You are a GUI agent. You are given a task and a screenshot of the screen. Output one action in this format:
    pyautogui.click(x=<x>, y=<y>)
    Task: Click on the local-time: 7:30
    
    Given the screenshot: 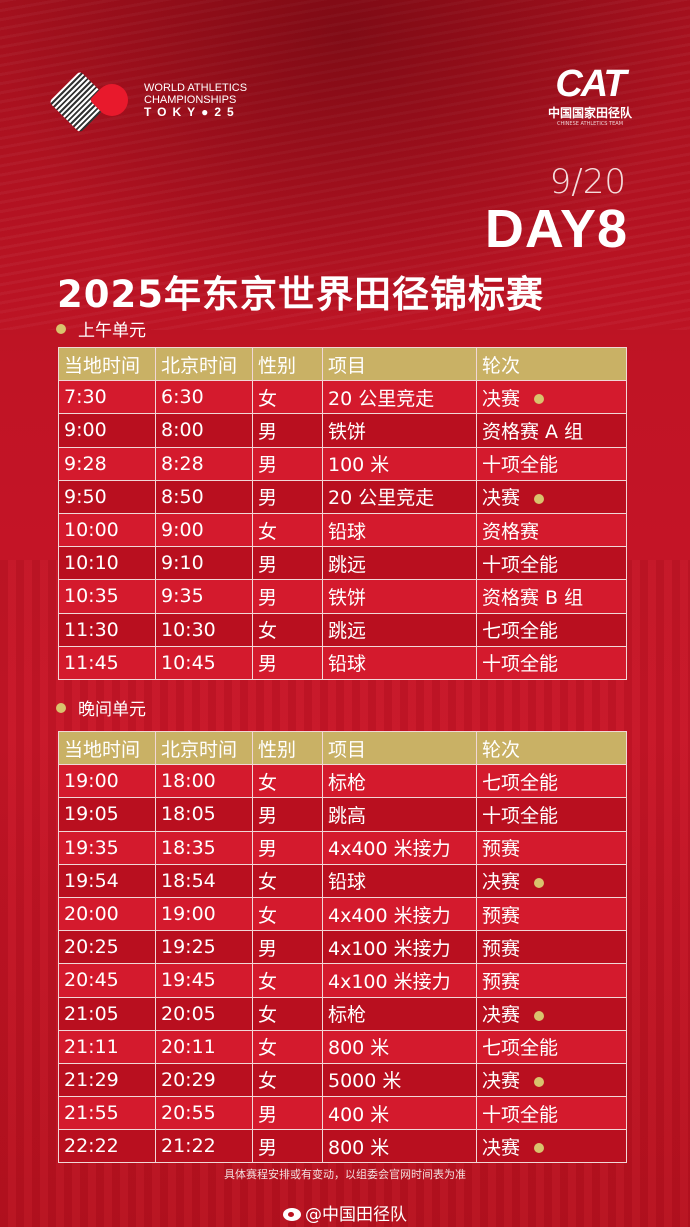 What is the action you would take?
    pyautogui.click(x=107, y=397)
    